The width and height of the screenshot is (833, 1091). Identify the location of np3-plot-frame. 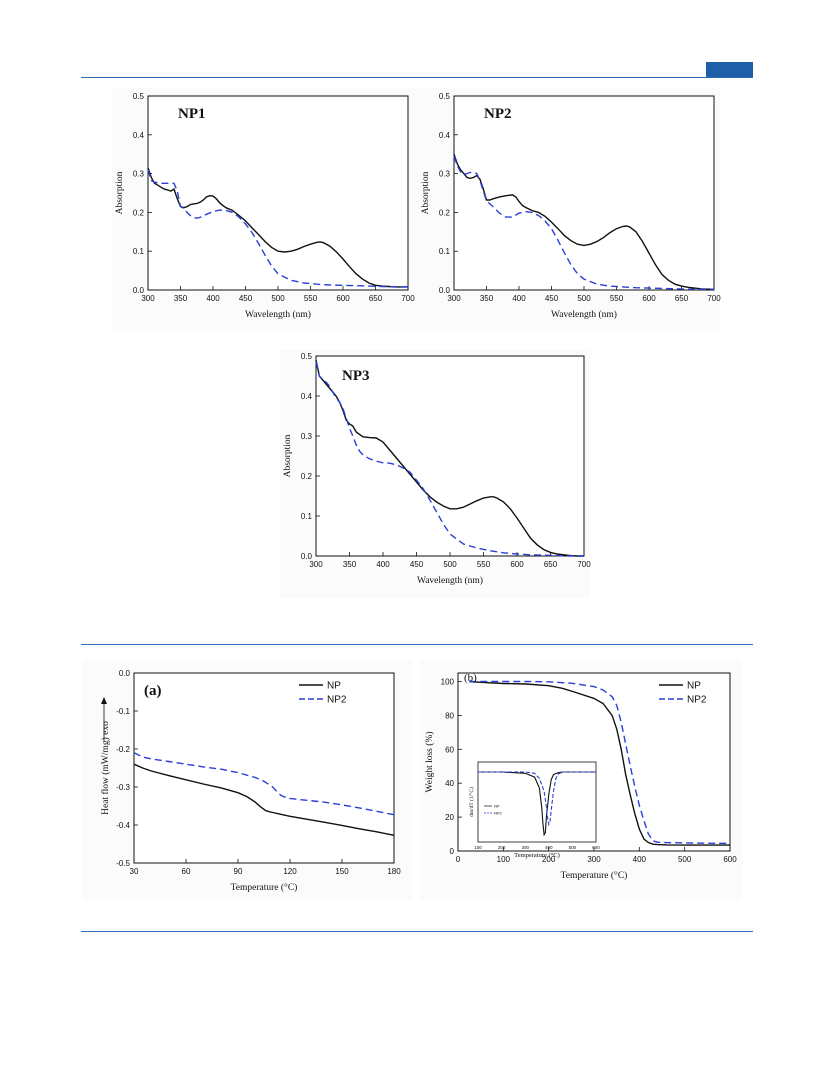
(450, 456).